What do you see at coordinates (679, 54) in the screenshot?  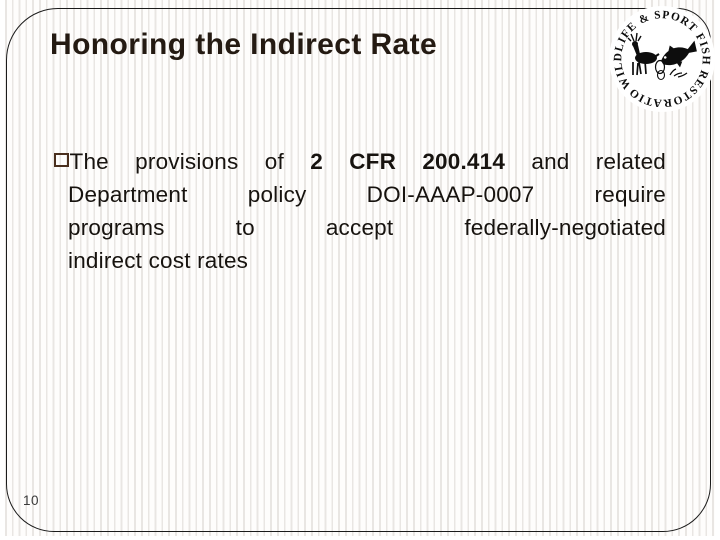 I see `fish-icon` at bounding box center [679, 54].